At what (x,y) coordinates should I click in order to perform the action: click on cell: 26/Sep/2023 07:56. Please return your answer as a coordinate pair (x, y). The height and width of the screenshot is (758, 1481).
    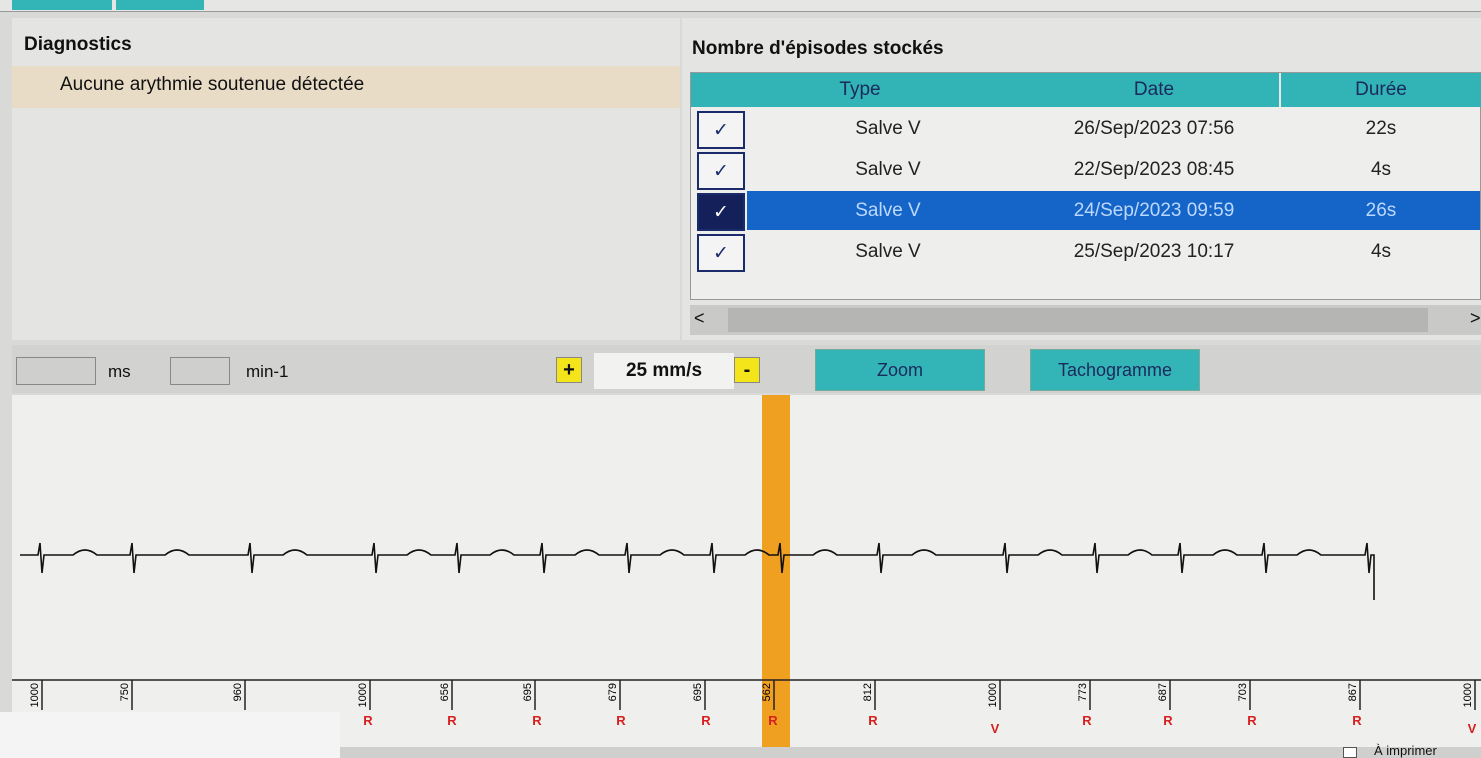
    Looking at the image, I should click on (1154, 128).